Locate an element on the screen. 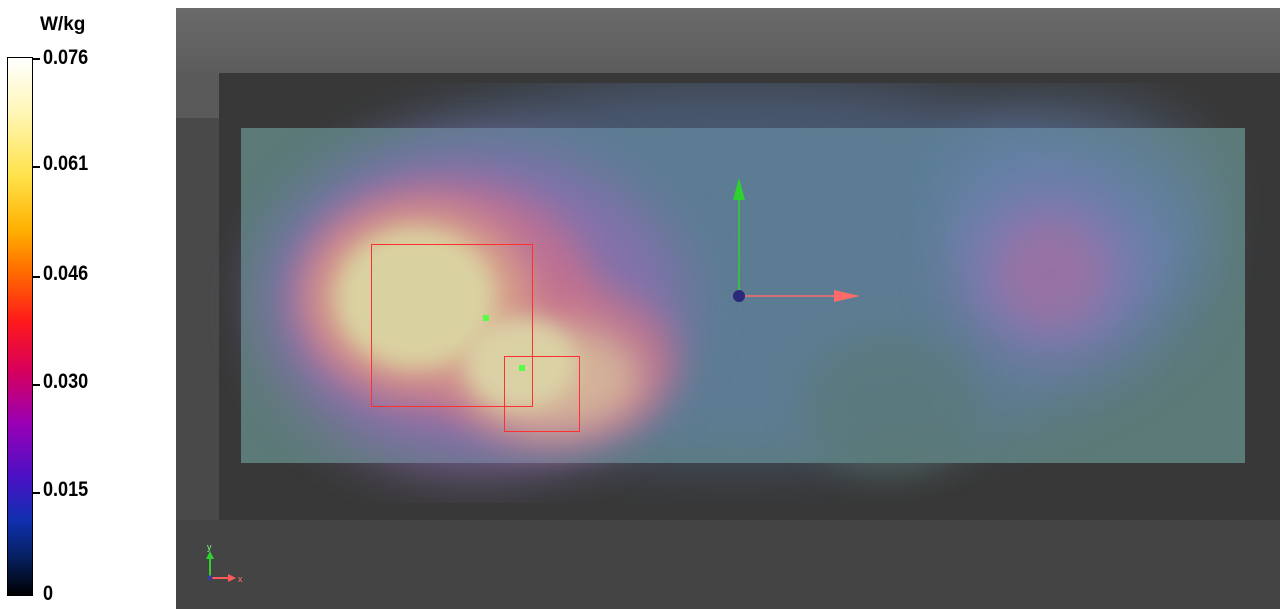 Image resolution: width=1280 pixels, height=609 pixels. triad-y-label: y is located at coordinates (209, 547).